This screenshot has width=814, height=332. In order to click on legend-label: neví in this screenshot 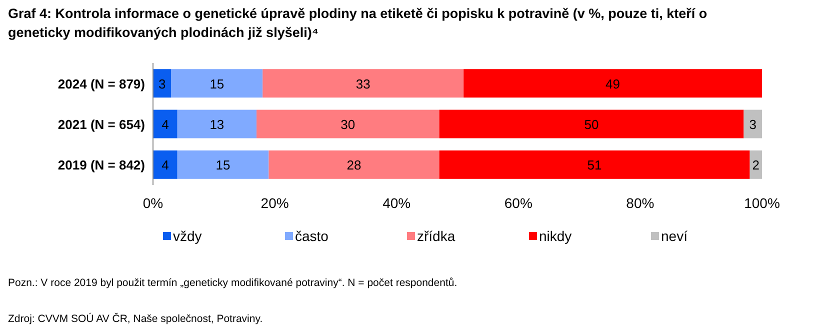, I will do `click(674, 236)`.